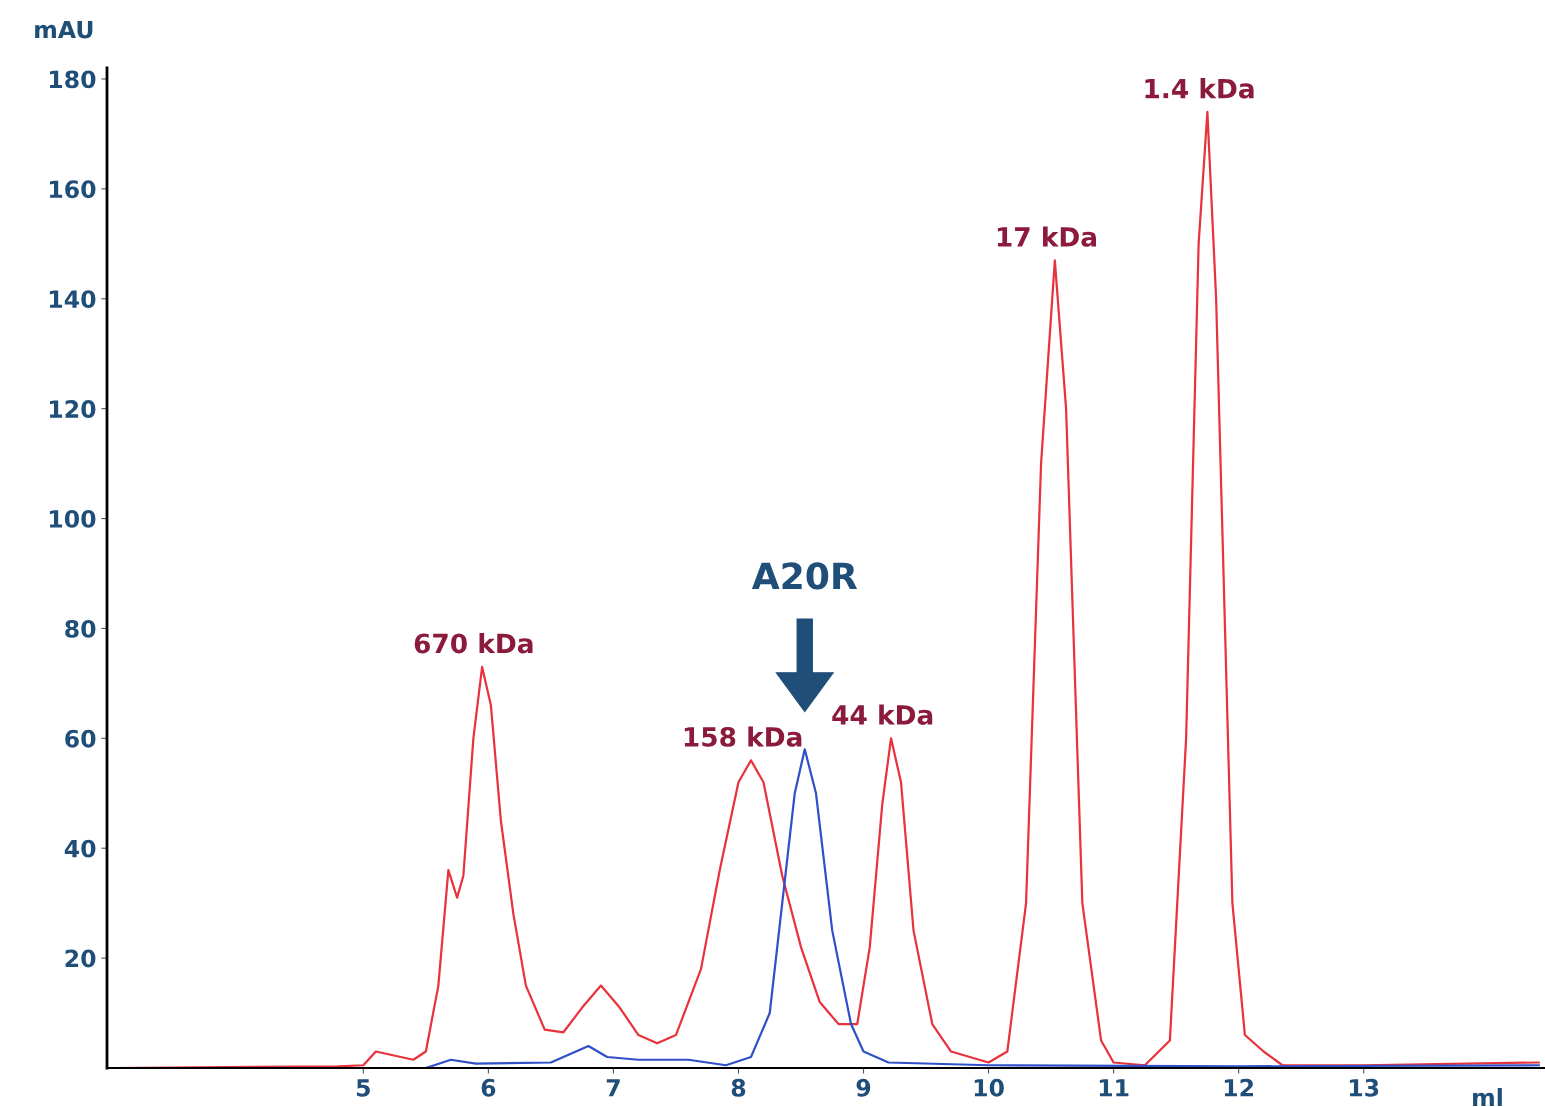 The height and width of the screenshot is (1107, 1545). I want to click on annotation: 17 kDa, so click(1047, 236).